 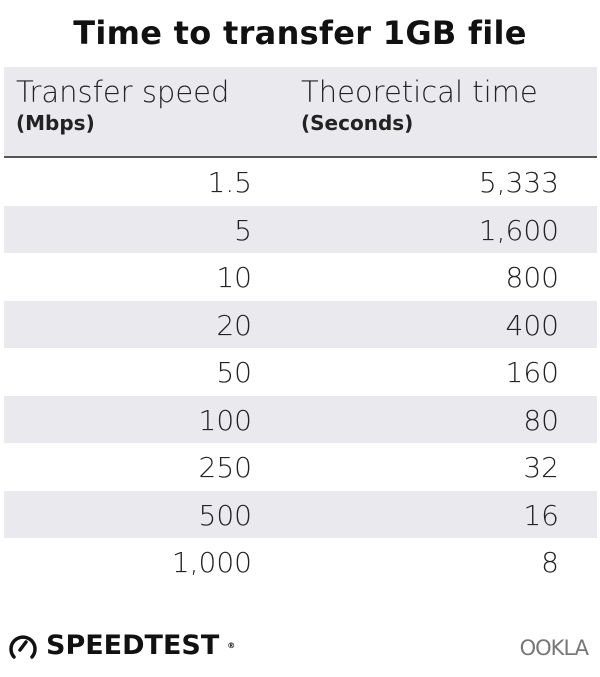 I want to click on gauge-icon, so click(x=23, y=646).